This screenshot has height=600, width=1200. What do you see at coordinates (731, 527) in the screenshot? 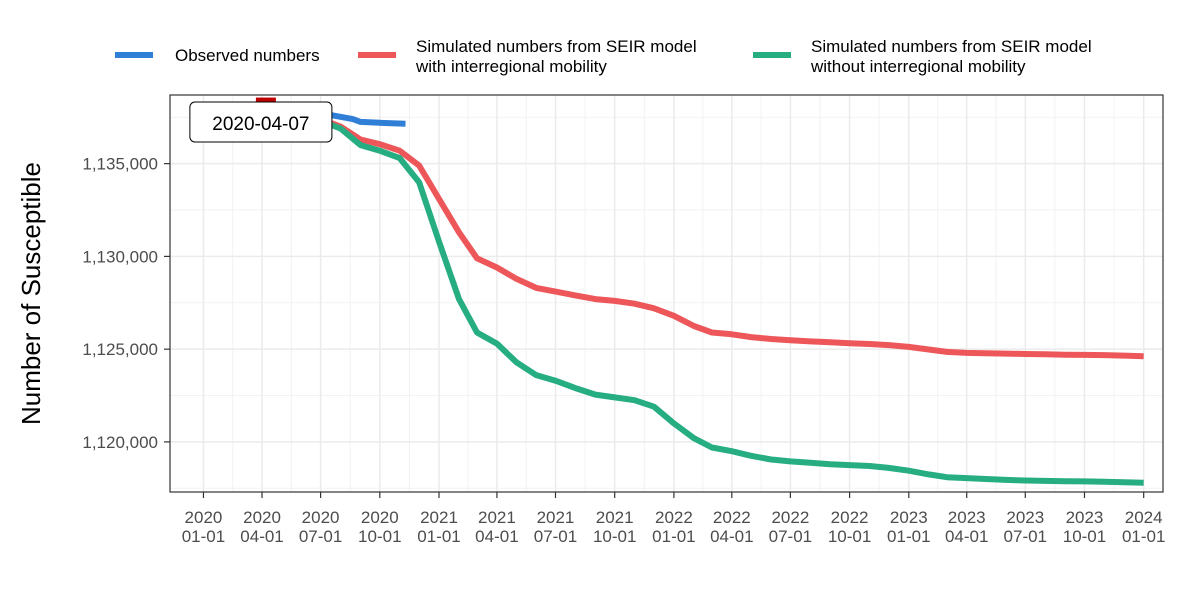
I see `x-tick-label: 2022 04-01` at bounding box center [731, 527].